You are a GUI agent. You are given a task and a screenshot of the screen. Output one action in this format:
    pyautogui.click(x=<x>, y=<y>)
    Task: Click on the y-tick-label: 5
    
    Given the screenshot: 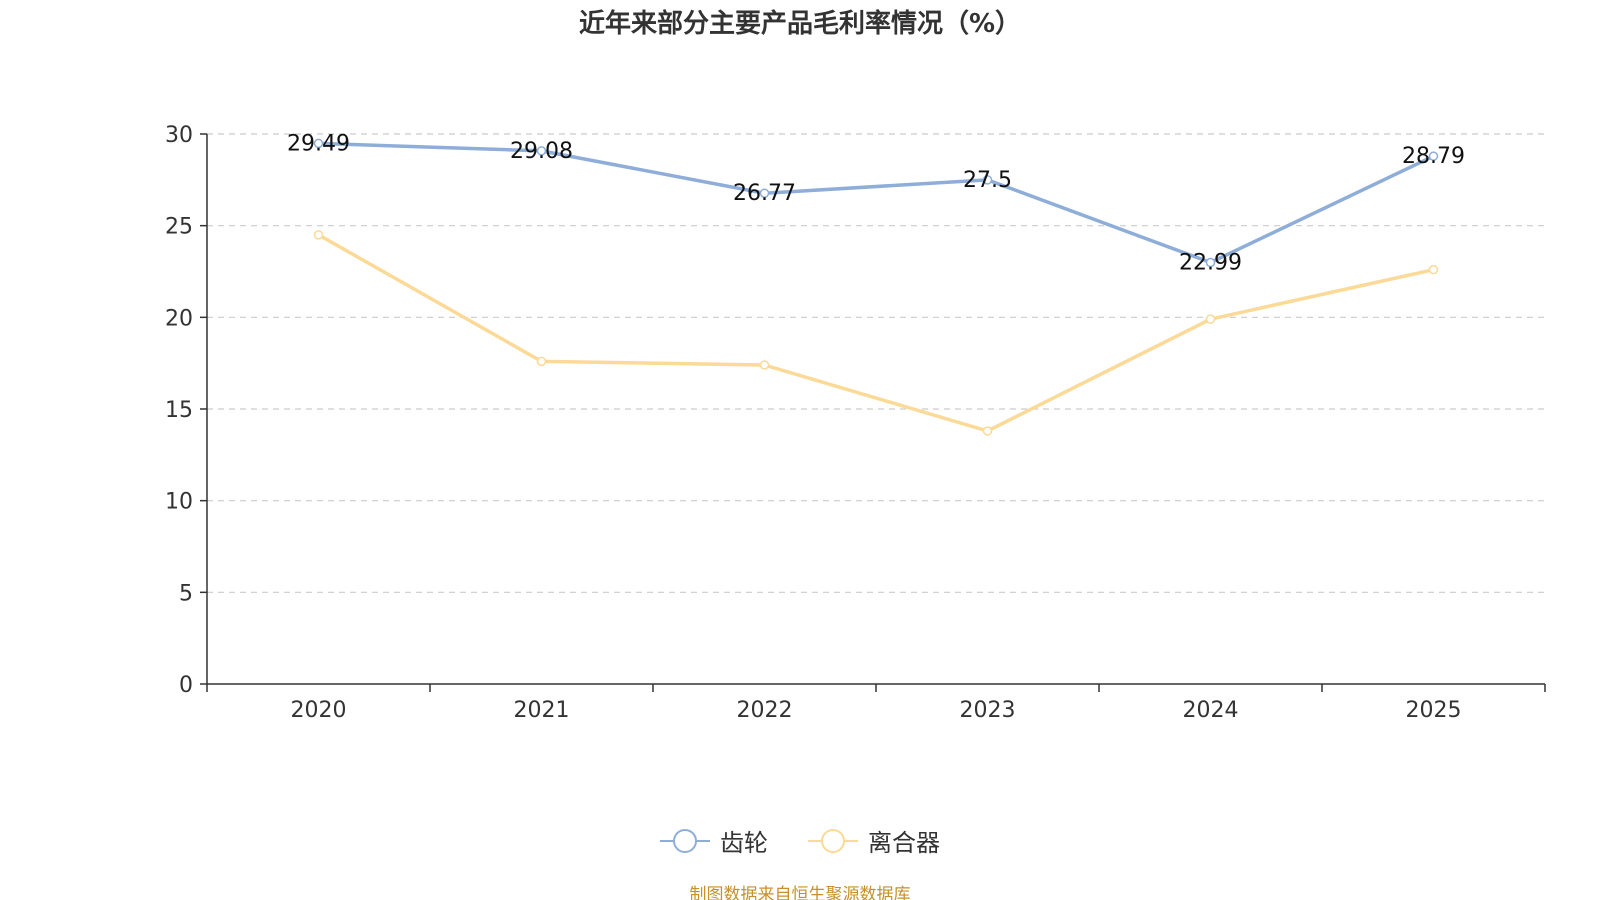 What is the action you would take?
    pyautogui.click(x=186, y=593)
    